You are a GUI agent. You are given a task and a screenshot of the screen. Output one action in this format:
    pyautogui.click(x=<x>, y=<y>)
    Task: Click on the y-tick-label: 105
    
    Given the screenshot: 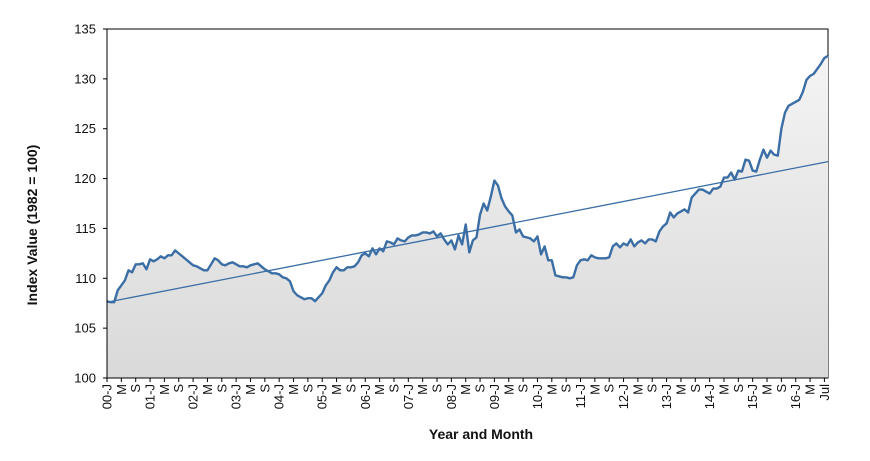 What is the action you would take?
    pyautogui.click(x=85, y=328)
    